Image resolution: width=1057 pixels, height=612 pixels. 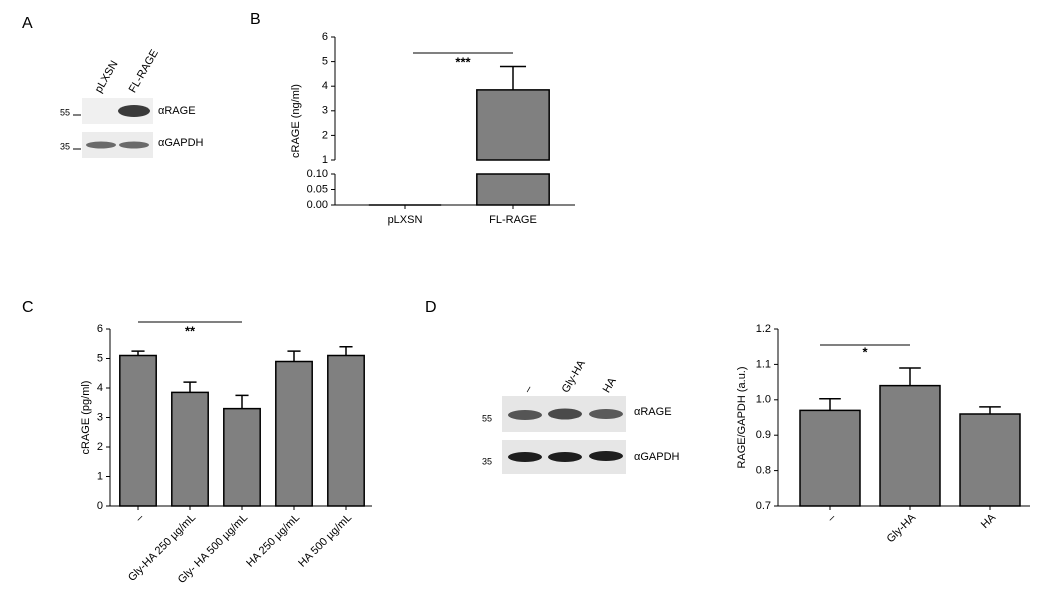 What do you see at coordinates (763, 471) in the screenshot?
I see `y-tick-label: 0.8` at bounding box center [763, 471].